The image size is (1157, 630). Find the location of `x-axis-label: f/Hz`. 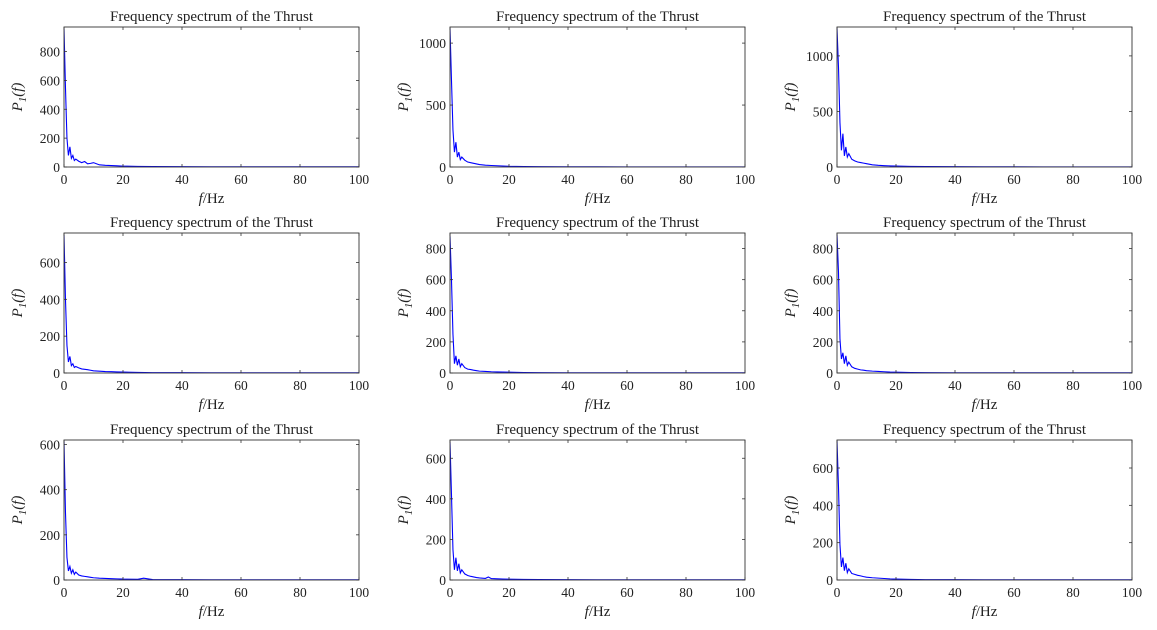

x-axis-label: f/Hz is located at coordinates (598, 405).